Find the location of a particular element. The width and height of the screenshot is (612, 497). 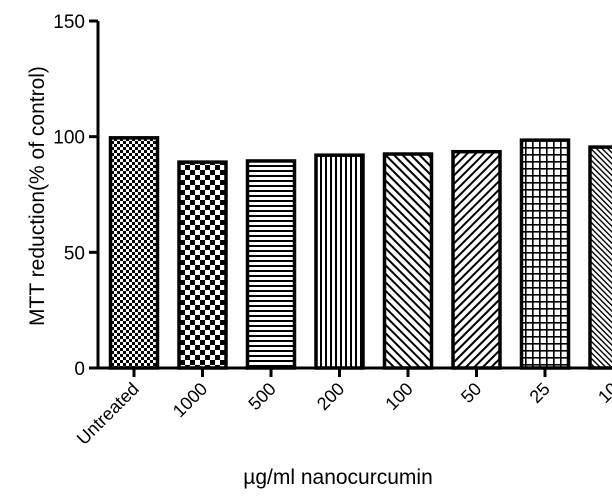

x-tick-label: 100 is located at coordinates (398, 396).